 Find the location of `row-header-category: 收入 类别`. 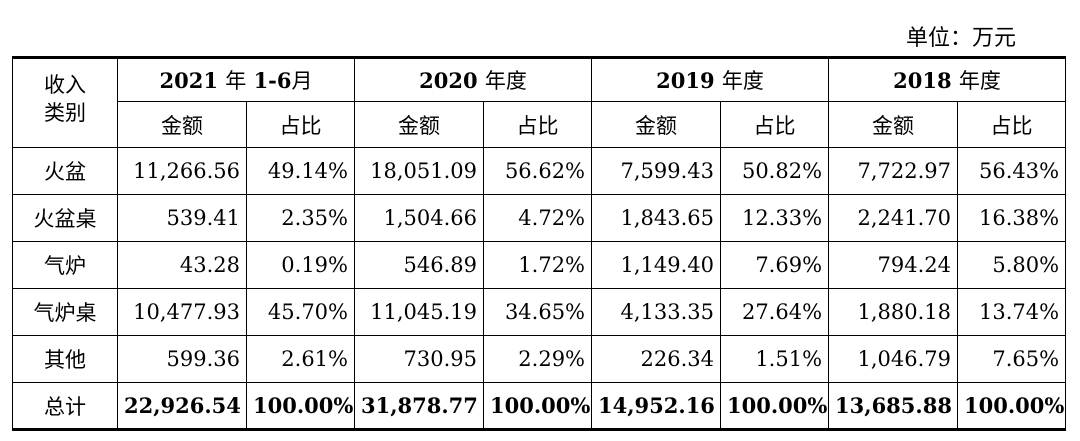

row-header-category: 收入 类别 is located at coordinates (65, 102).